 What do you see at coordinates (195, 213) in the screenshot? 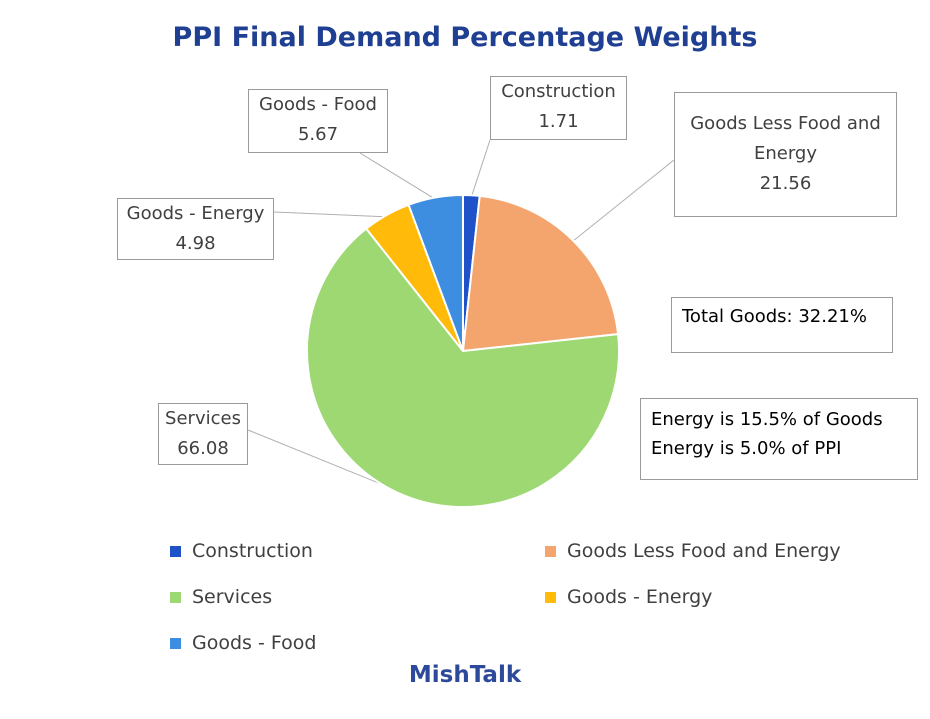
I see `callout-energy-label: Goods - Energy` at bounding box center [195, 213].